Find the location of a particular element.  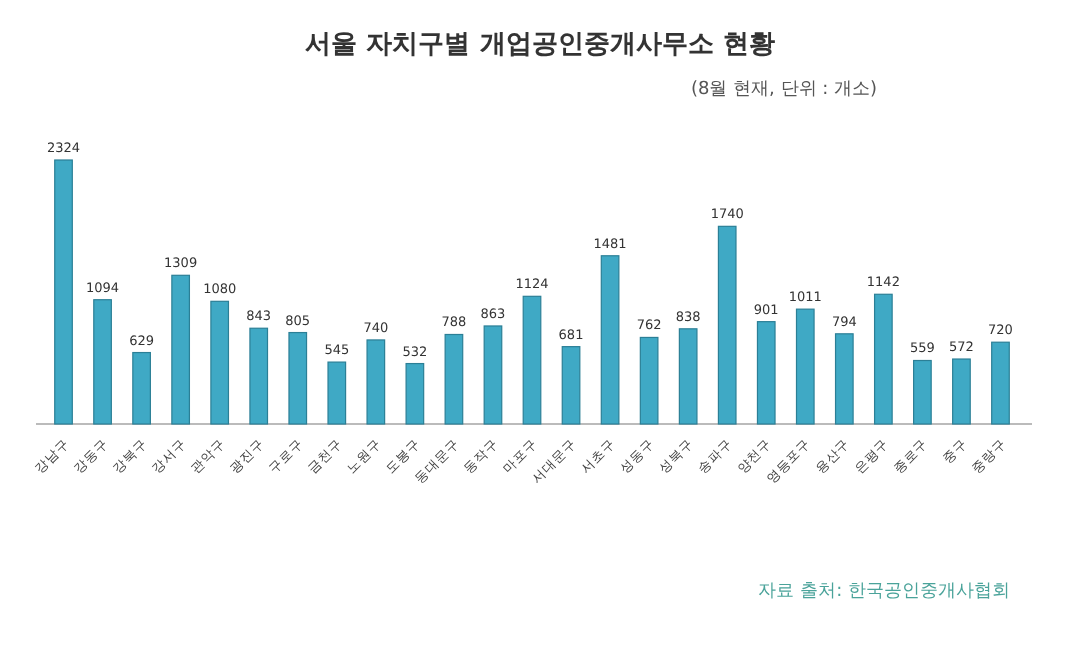

chart-title: 서울 자치구별 개업공인중개사무소 현황 is located at coordinates (540, 45).